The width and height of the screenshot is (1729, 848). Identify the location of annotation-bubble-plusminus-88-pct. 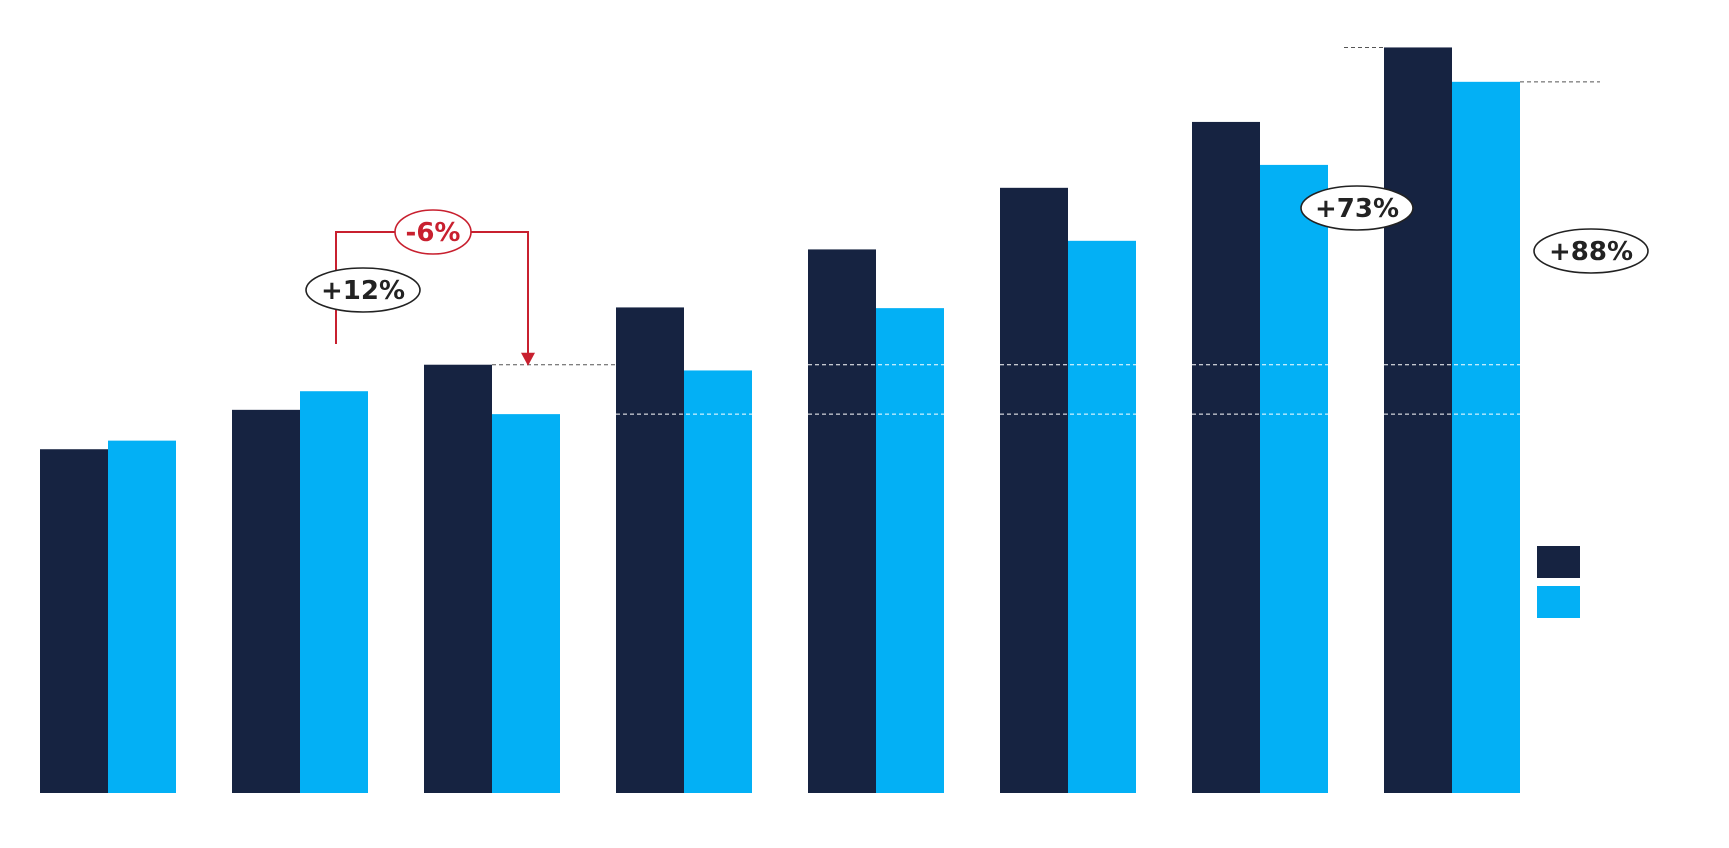
(1591, 251).